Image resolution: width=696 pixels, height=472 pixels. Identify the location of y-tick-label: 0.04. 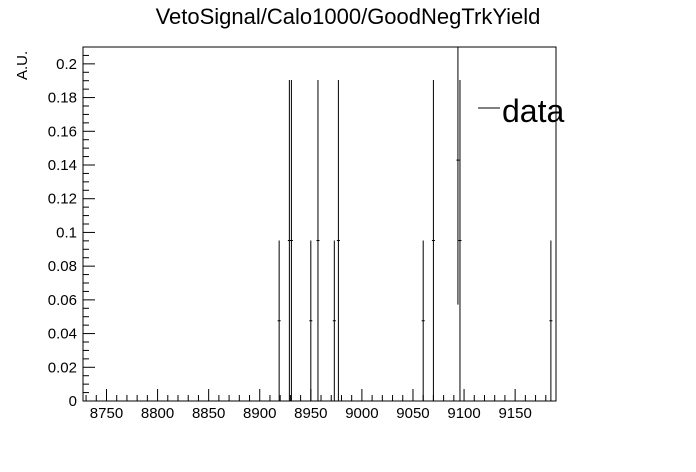
(62, 334).